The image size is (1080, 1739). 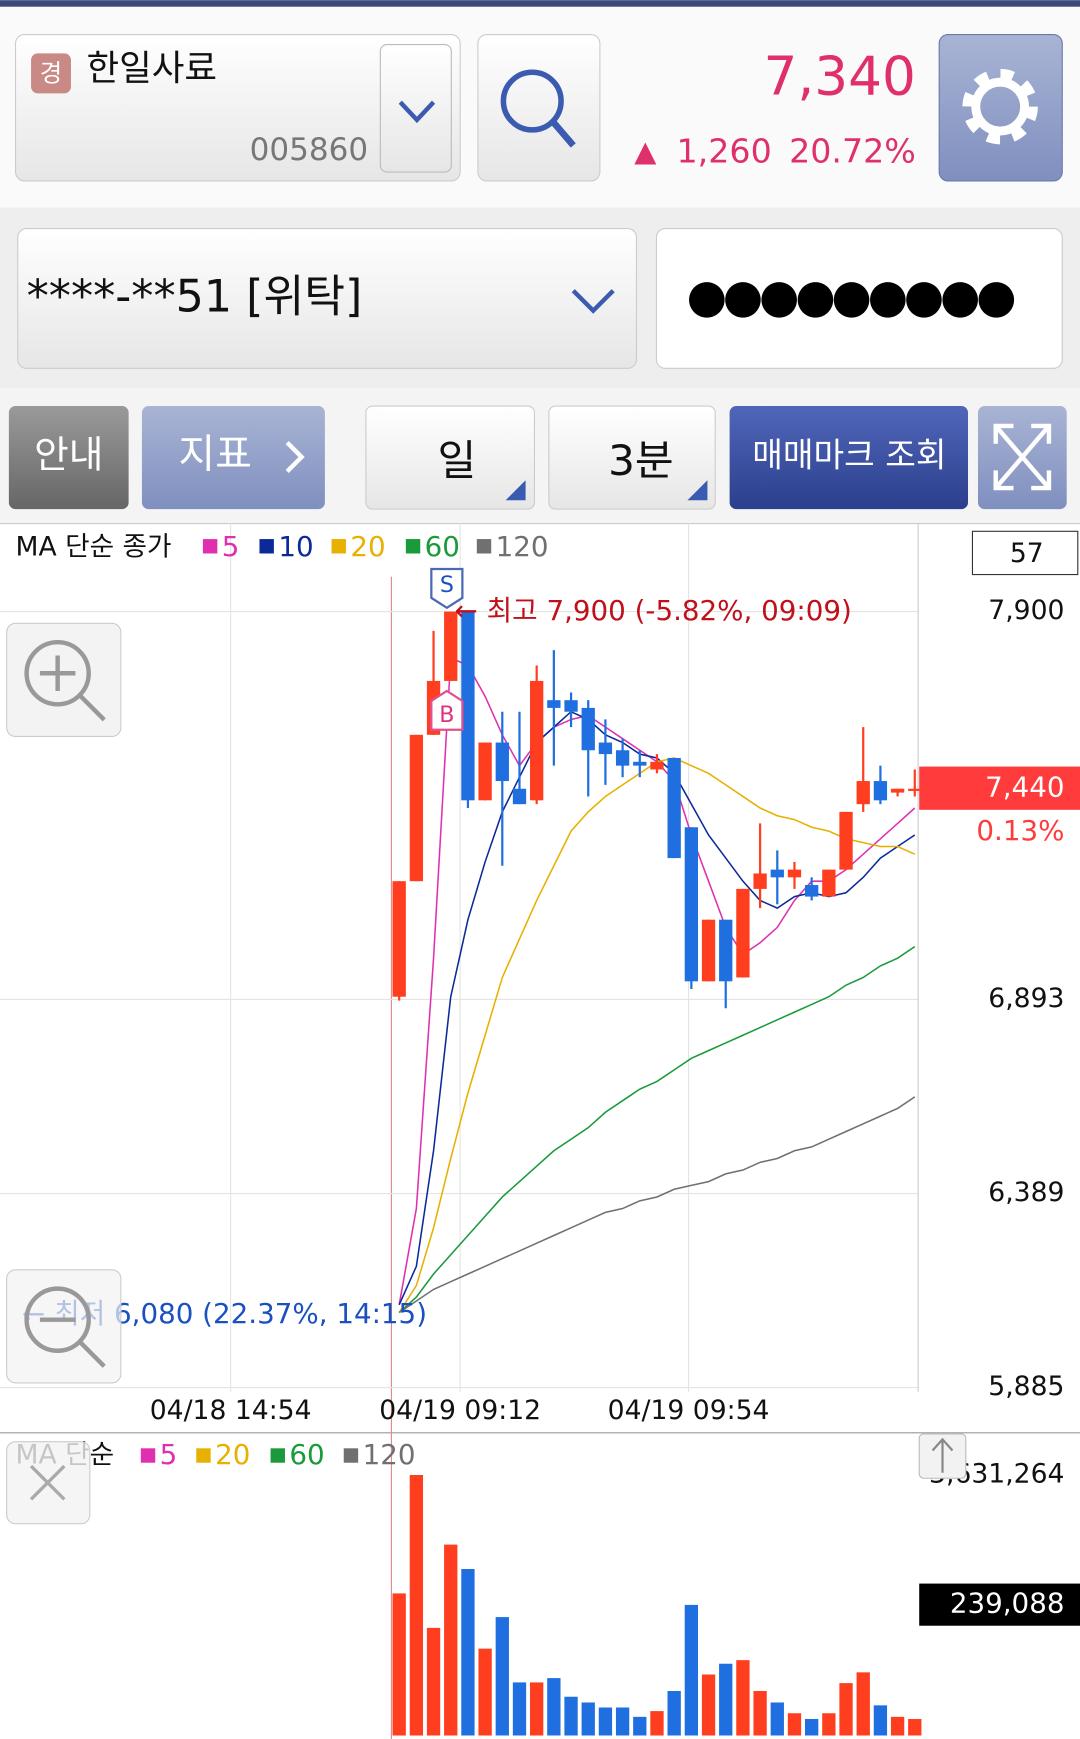 What do you see at coordinates (1007, 1603) in the screenshot?
I see `current-volume: 239,088` at bounding box center [1007, 1603].